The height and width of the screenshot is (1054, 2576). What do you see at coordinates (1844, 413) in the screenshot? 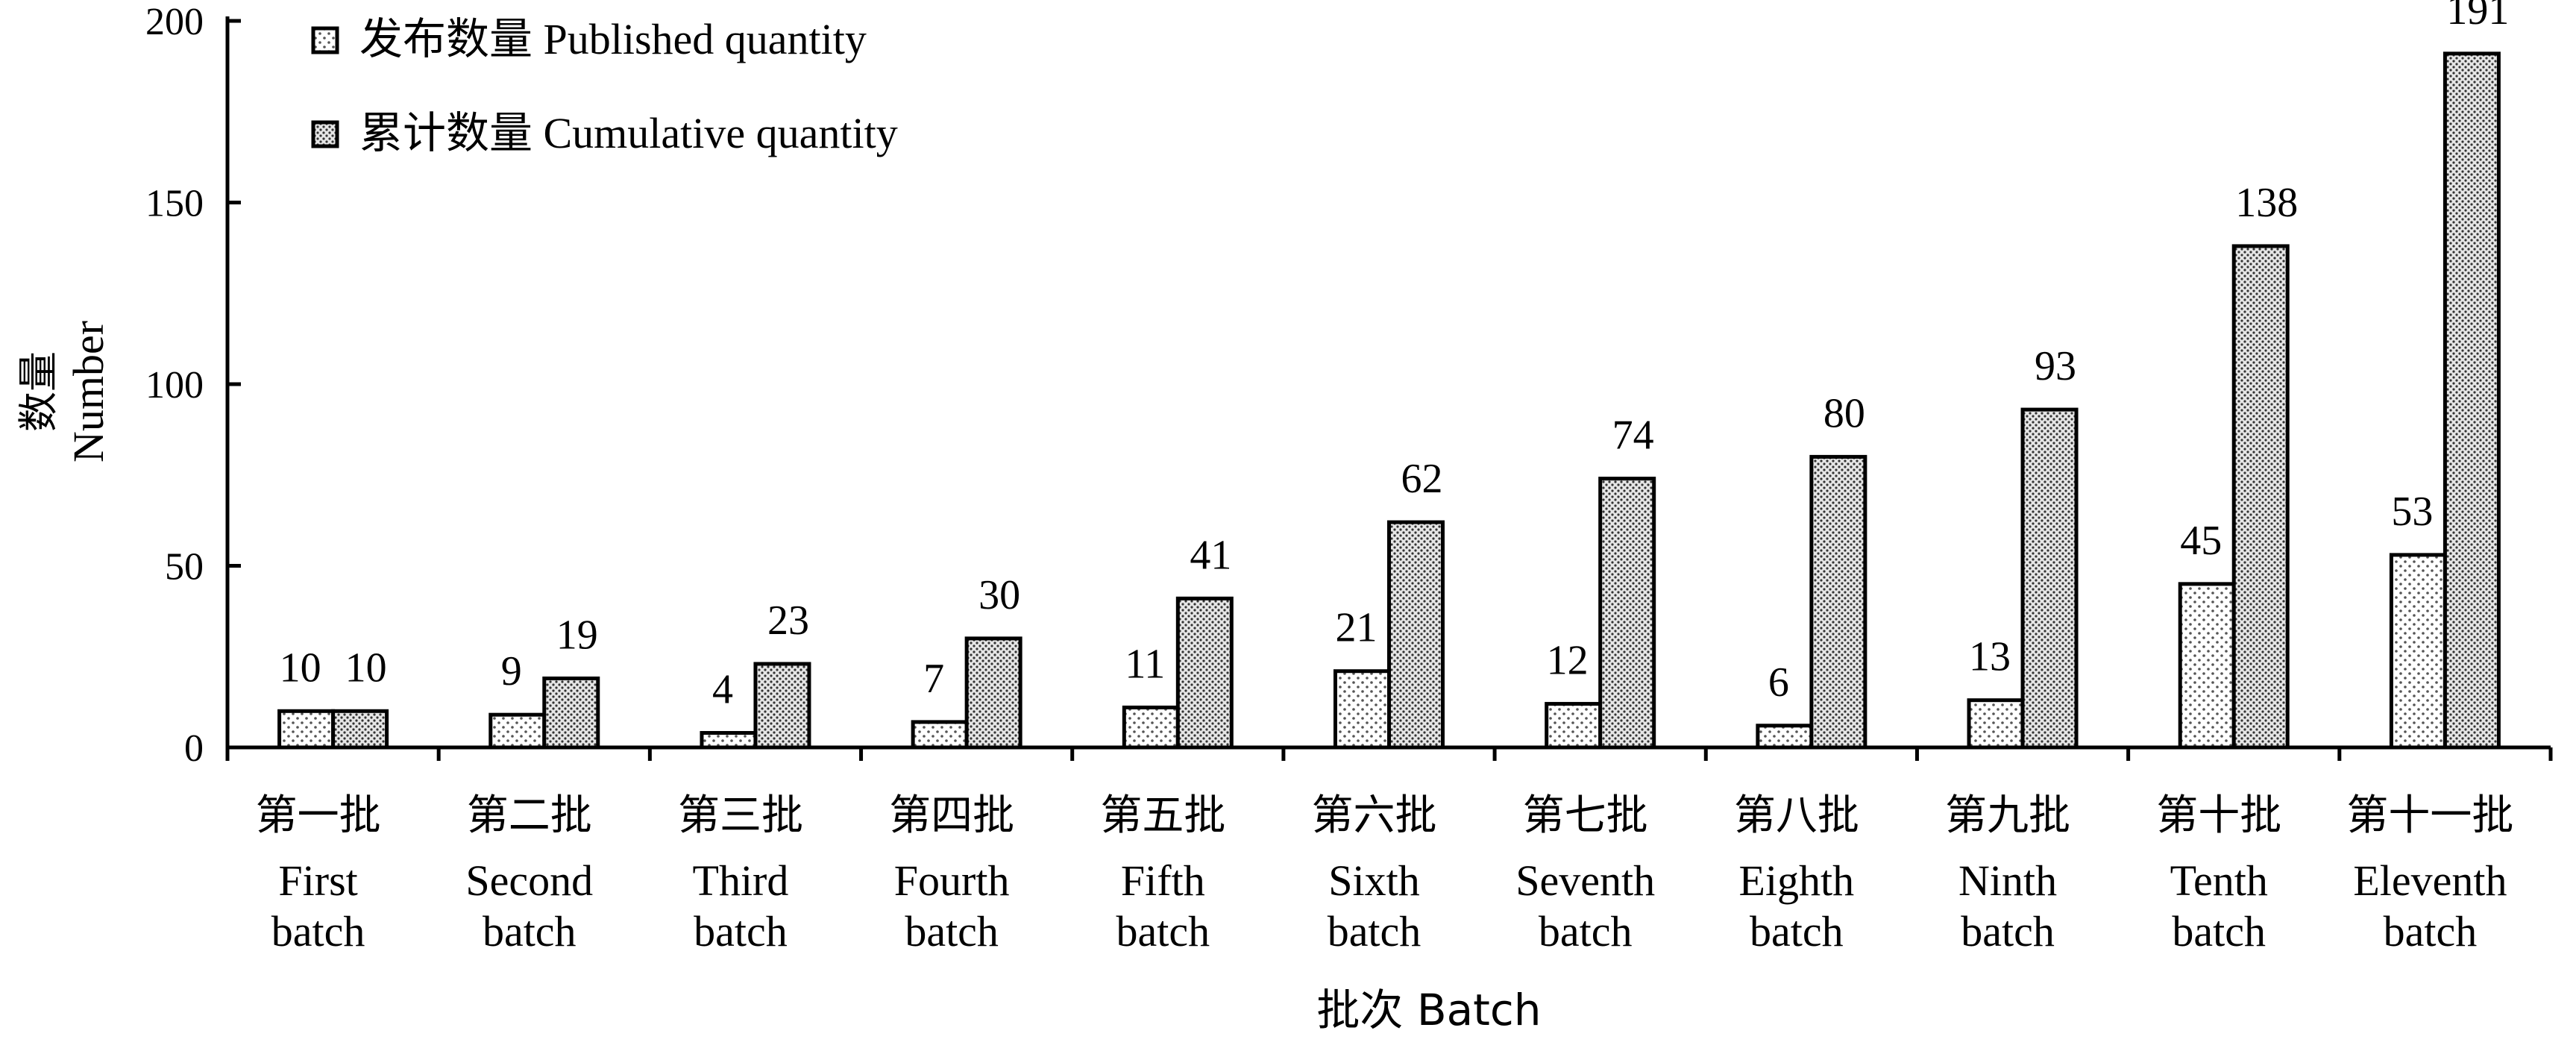
I see `value-label-cumulative: 80` at bounding box center [1844, 413].